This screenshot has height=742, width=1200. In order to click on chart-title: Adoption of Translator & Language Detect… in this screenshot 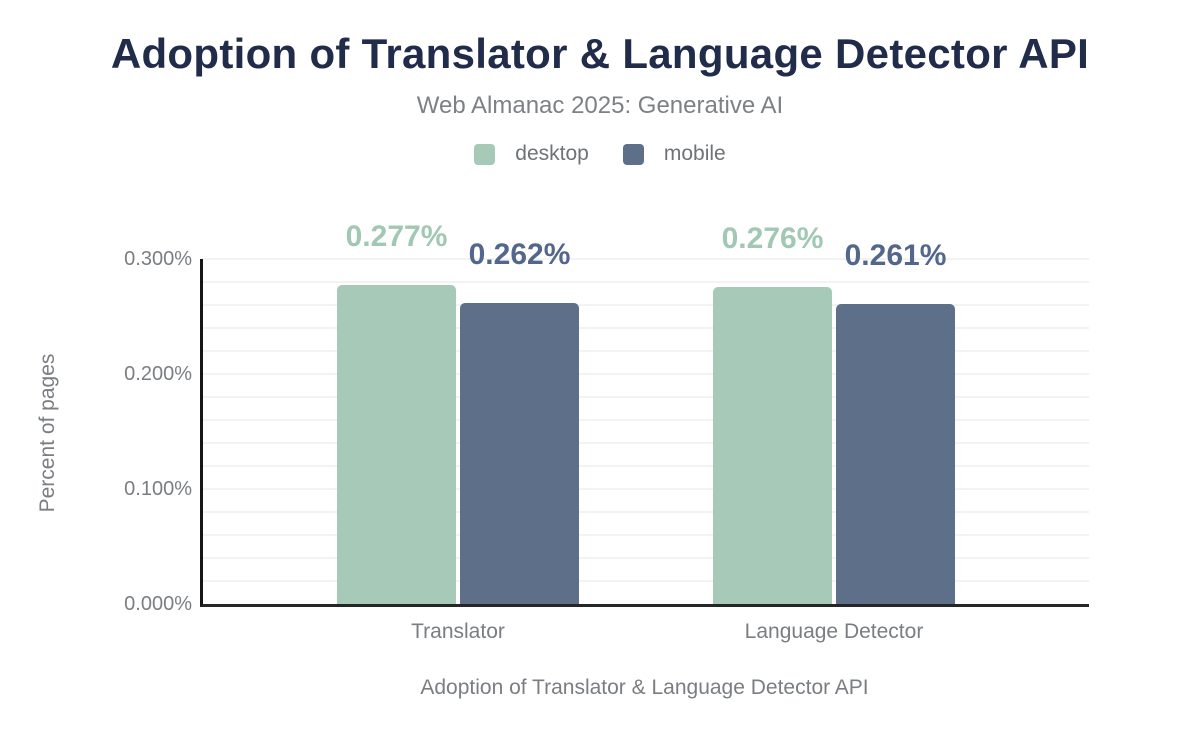, I will do `click(600, 53)`.